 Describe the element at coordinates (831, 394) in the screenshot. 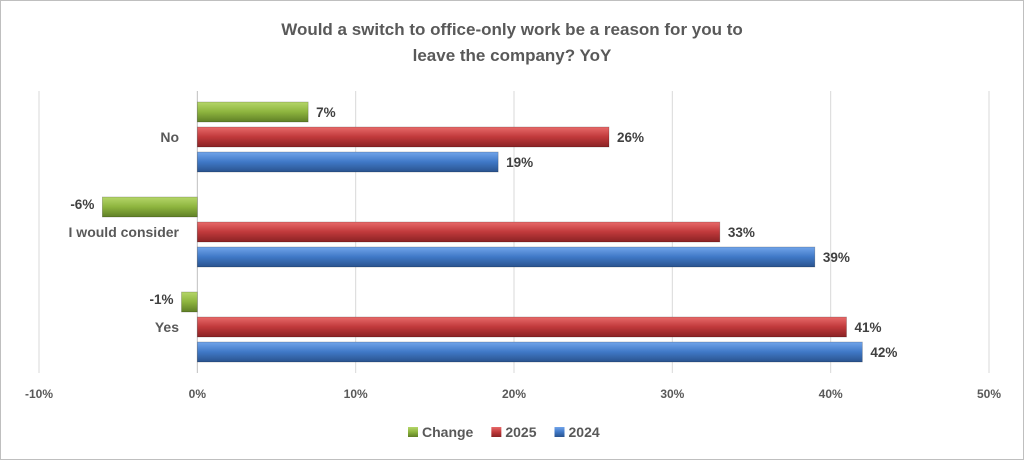

I see `x-tick-label: 40%` at that location.